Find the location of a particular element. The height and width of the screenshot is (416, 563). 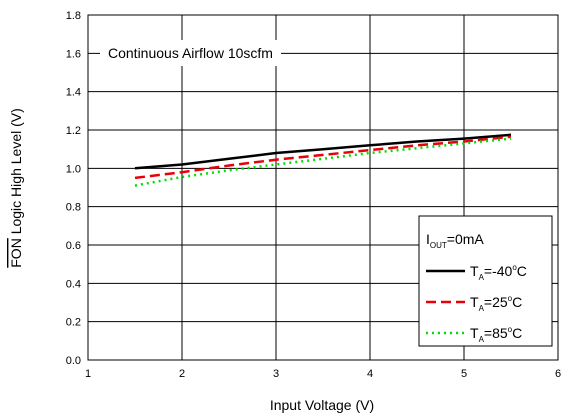

legend-label-1-sub: A is located at coordinates (482, 277).